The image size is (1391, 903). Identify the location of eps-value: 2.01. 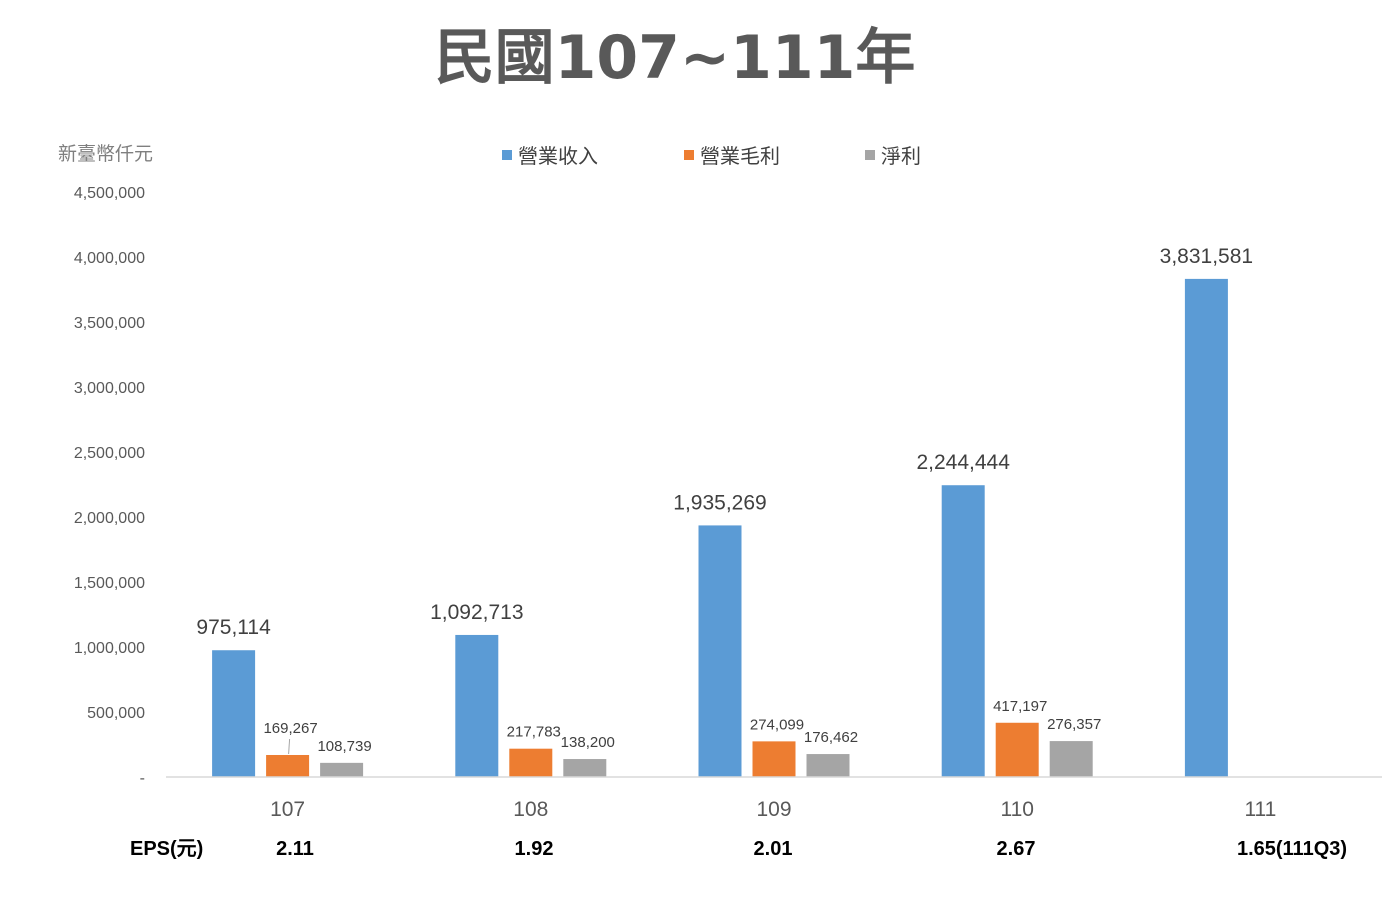
(773, 849).